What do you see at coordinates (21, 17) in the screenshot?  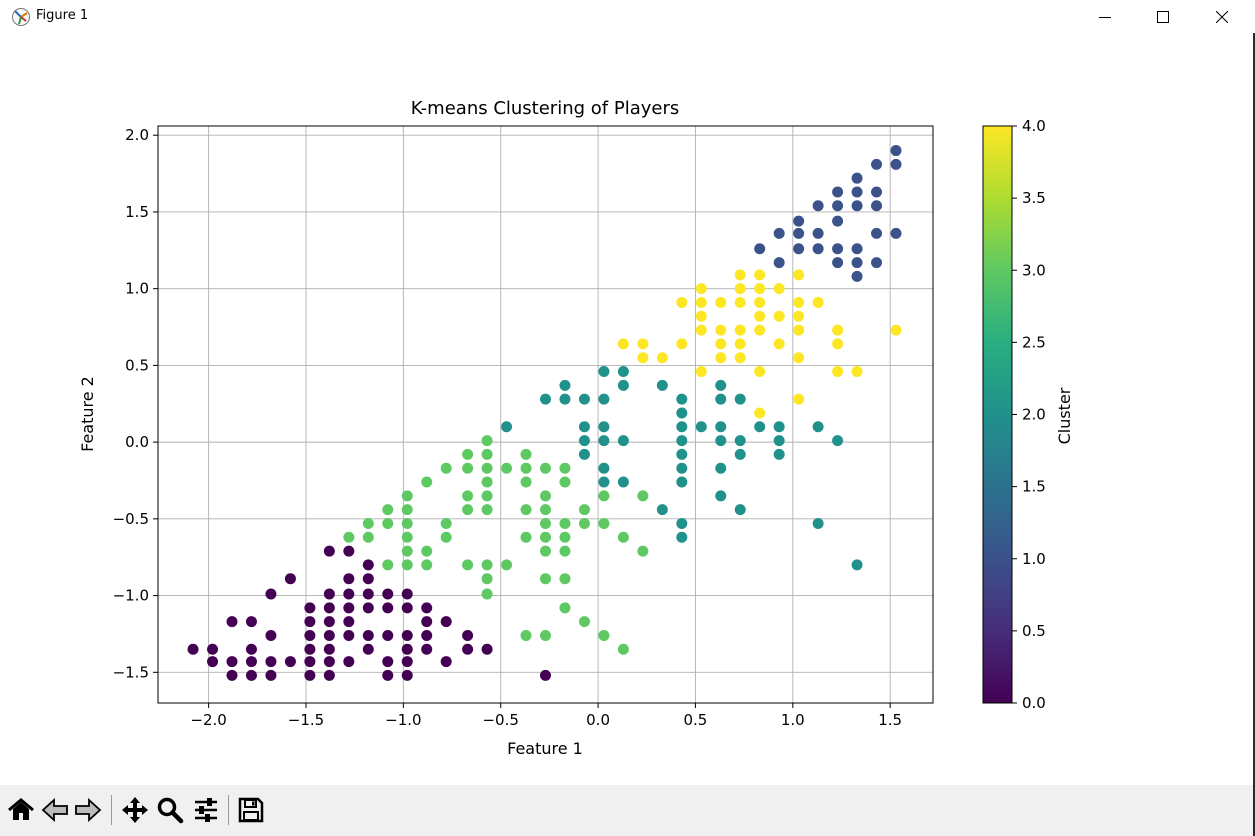 I see `matplotlib-app-icon` at bounding box center [21, 17].